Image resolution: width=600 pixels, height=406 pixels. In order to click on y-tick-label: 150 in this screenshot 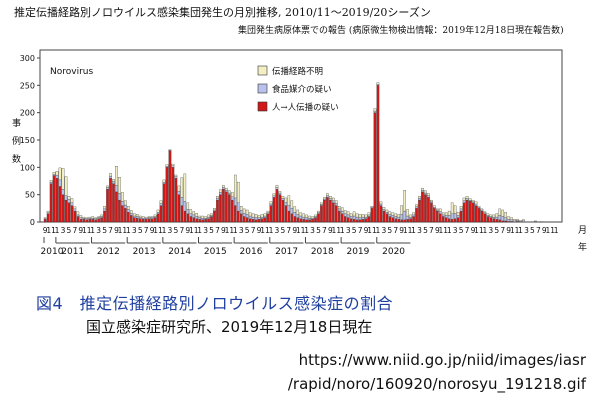, I will do `click(27, 140)`.